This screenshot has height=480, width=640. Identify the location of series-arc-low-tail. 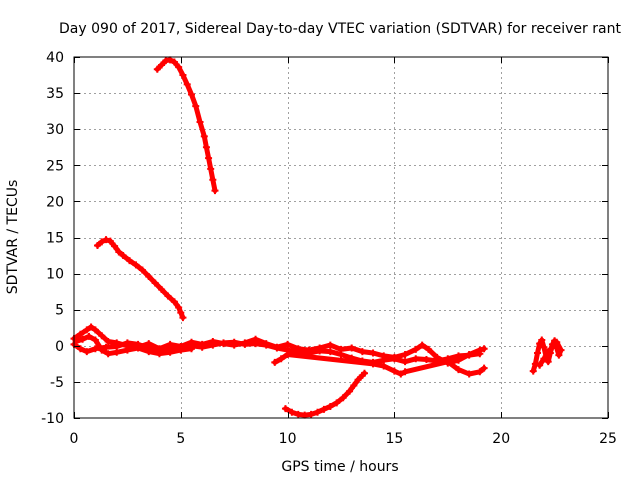
(379, 364).